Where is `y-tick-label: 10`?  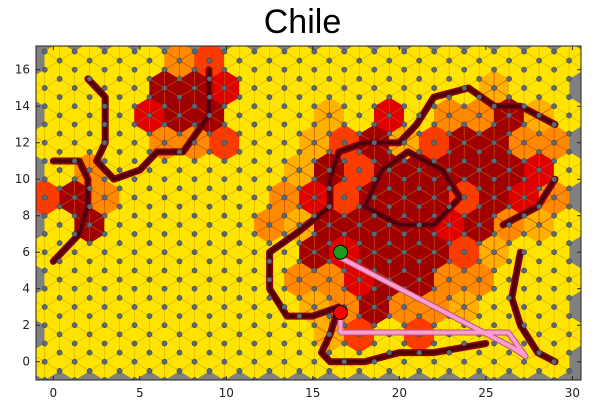 y-tick-label: 10 is located at coordinates (22, 179).